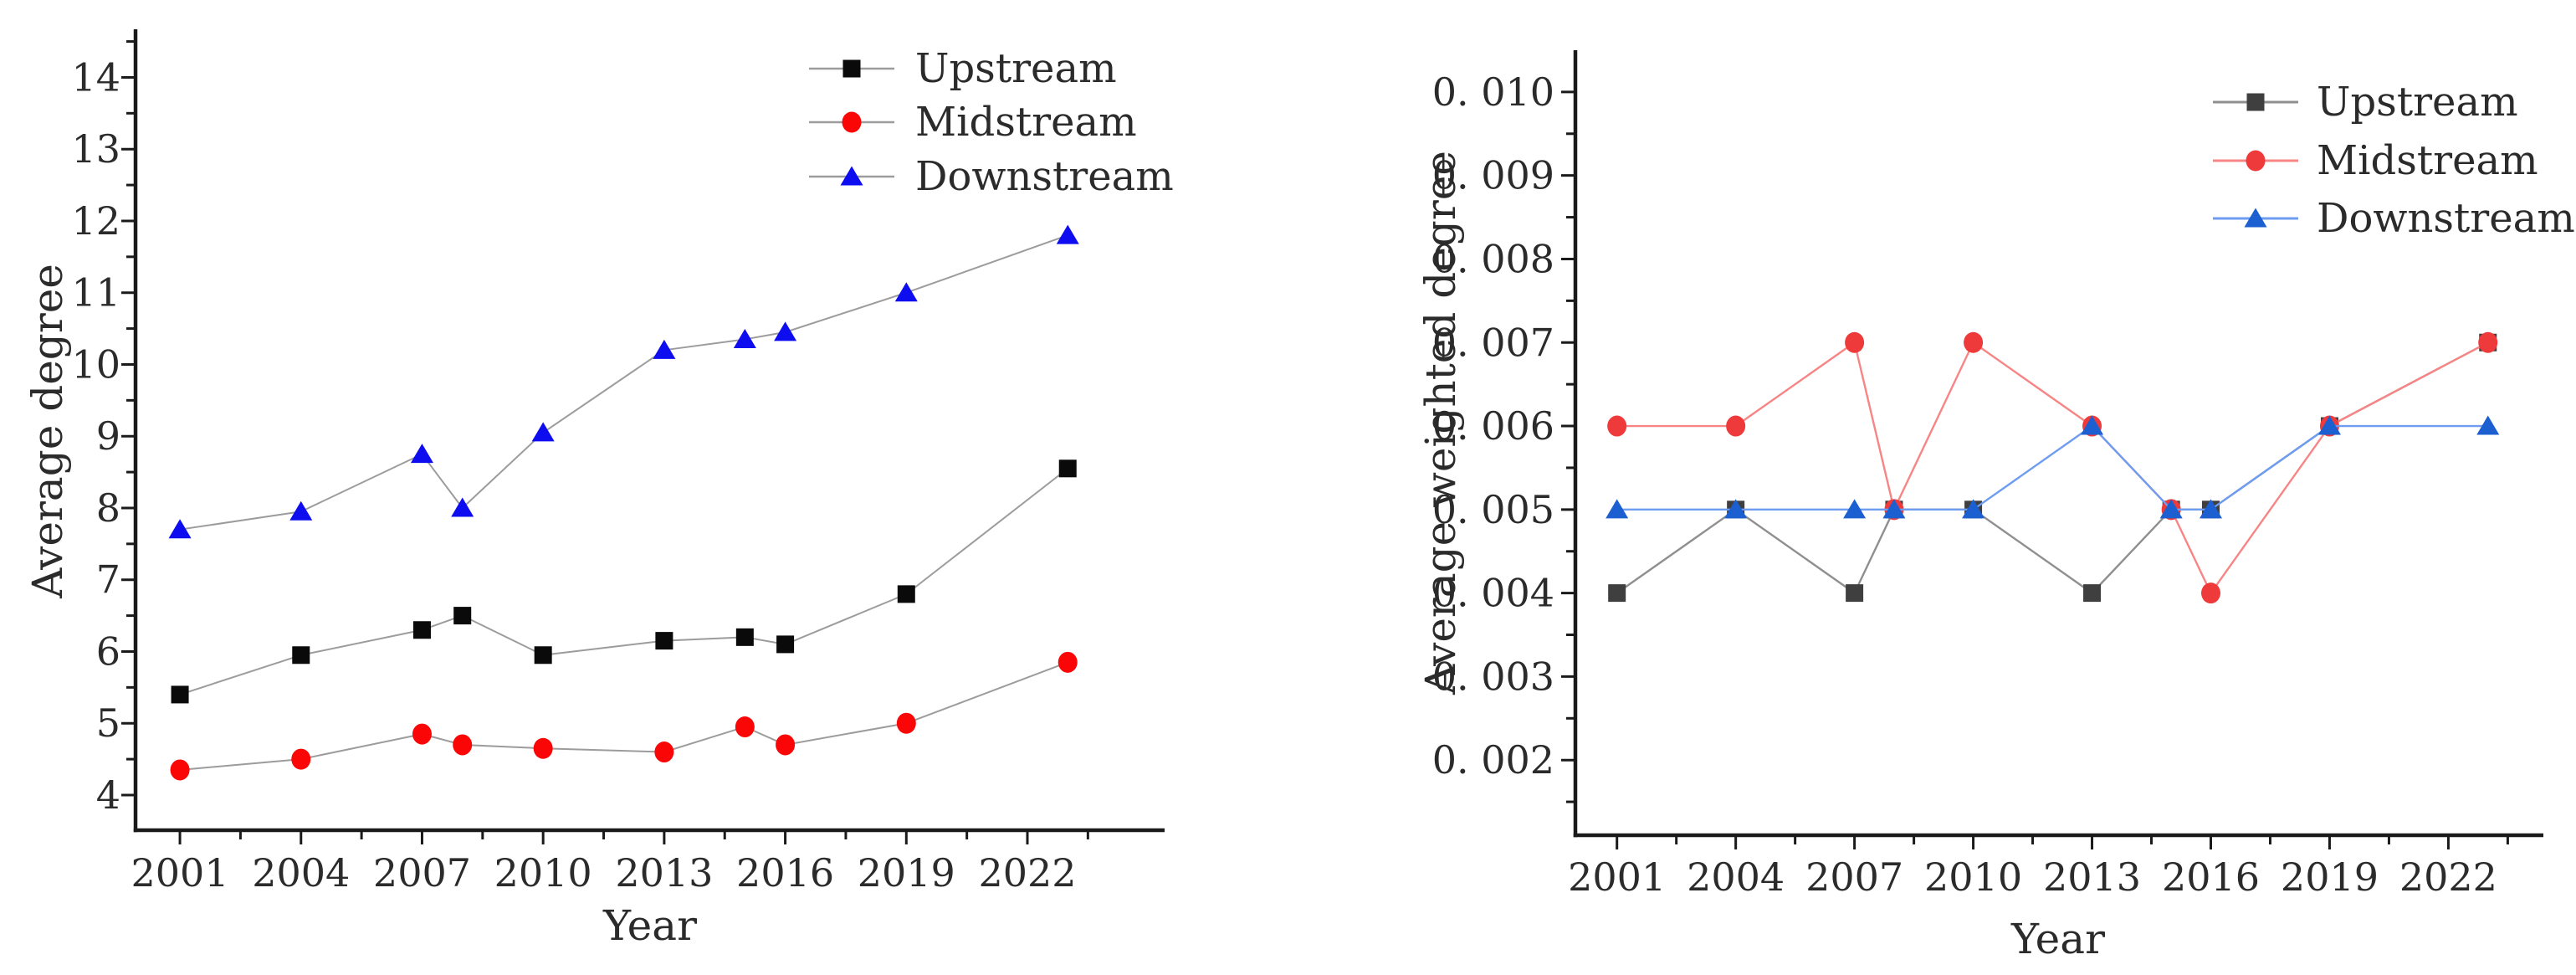  What do you see at coordinates (1854, 877) in the screenshot?
I see `x-tick-label: 2007` at bounding box center [1854, 877].